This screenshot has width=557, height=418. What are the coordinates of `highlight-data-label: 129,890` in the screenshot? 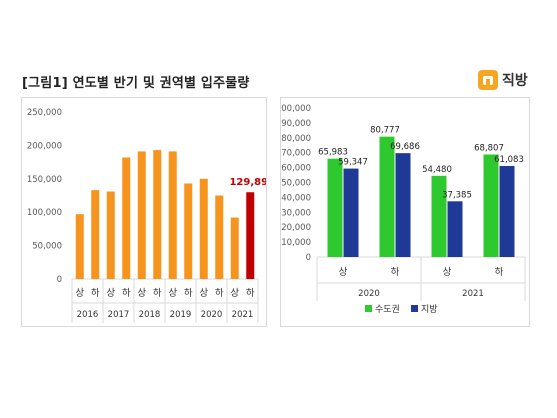 It's located at (247, 182).